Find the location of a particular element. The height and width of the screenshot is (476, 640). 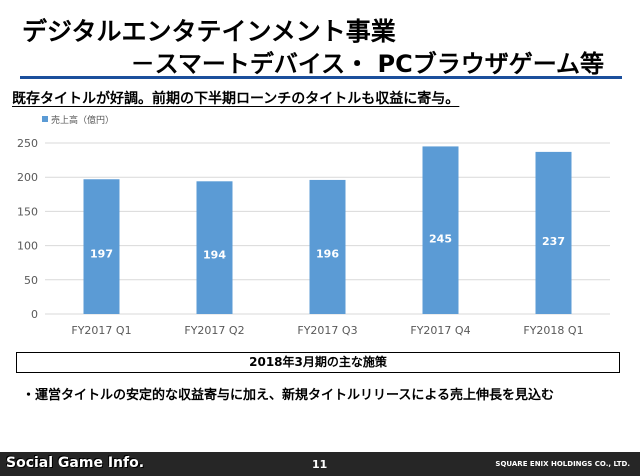

summary-heading-box: 2018年3月期の主な施策 is located at coordinates (318, 362).